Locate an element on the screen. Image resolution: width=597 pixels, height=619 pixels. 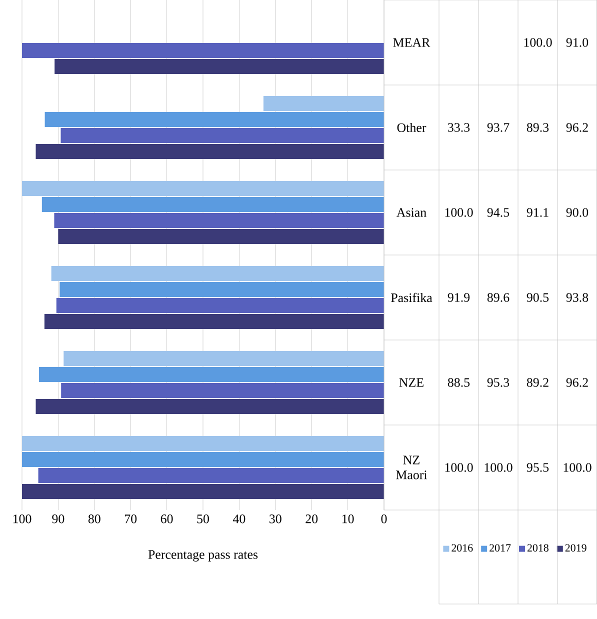
y-tick-label: NZ Maori is located at coordinates (412, 468).